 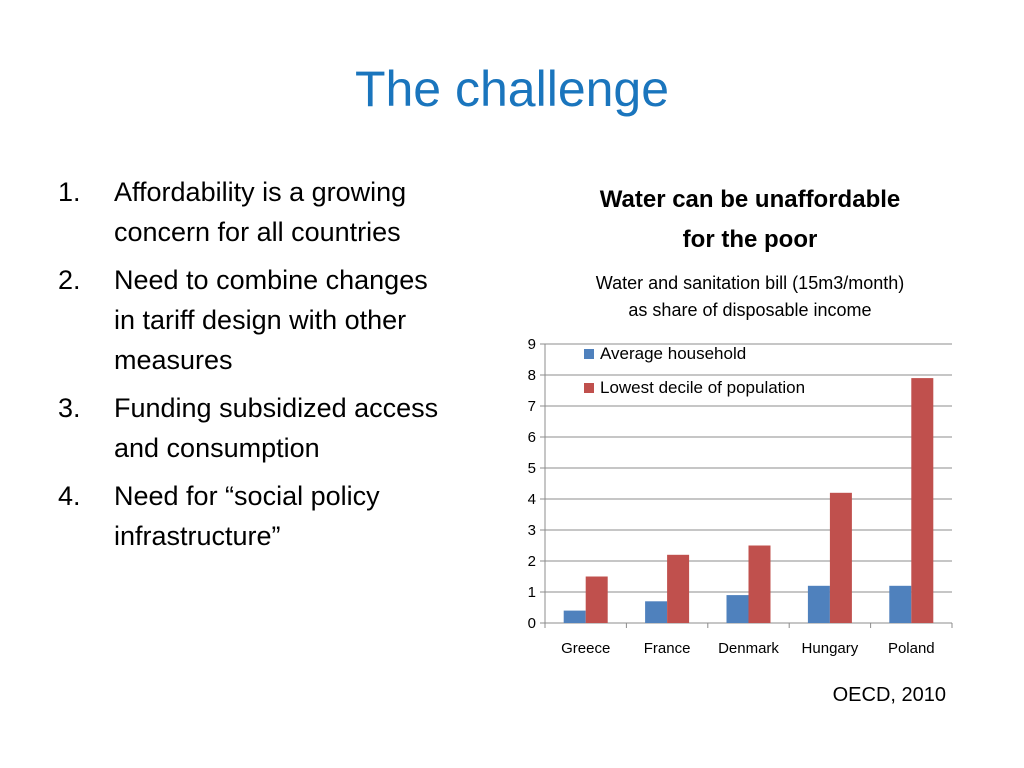 What do you see at coordinates (673, 353) in the screenshot?
I see `legend-label: Average household` at bounding box center [673, 353].